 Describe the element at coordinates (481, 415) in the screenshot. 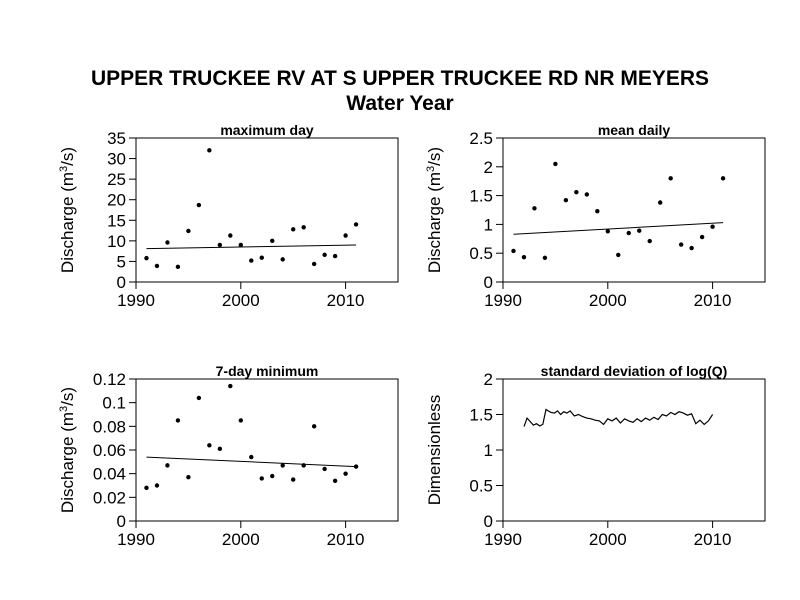

I see `y-tick-label: 1.5` at that location.